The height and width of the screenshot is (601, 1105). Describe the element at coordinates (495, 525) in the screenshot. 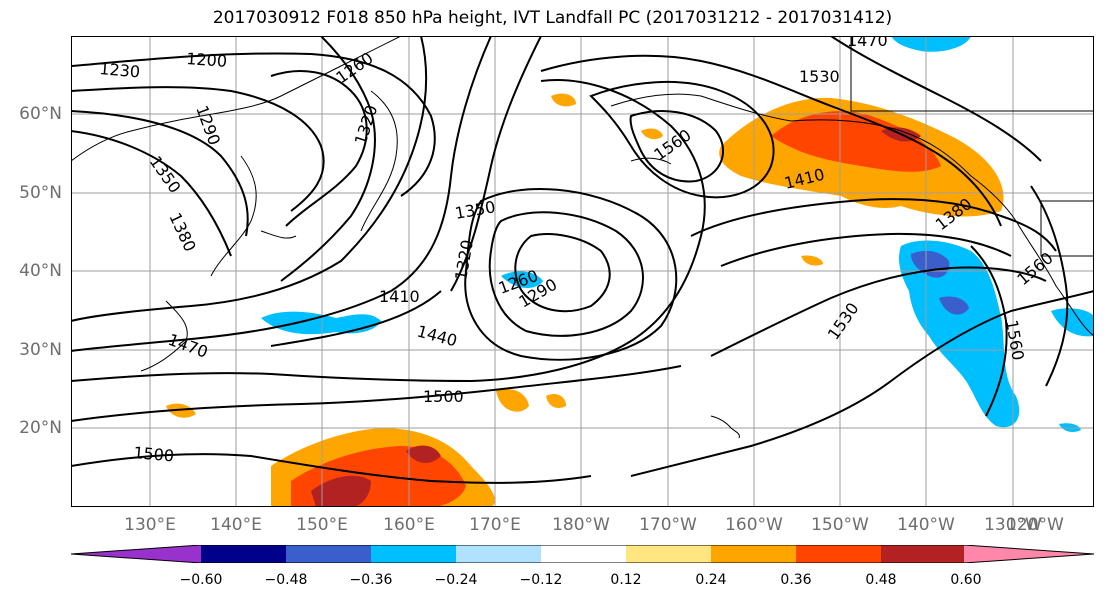

I see `lon-label: 170°E` at that location.